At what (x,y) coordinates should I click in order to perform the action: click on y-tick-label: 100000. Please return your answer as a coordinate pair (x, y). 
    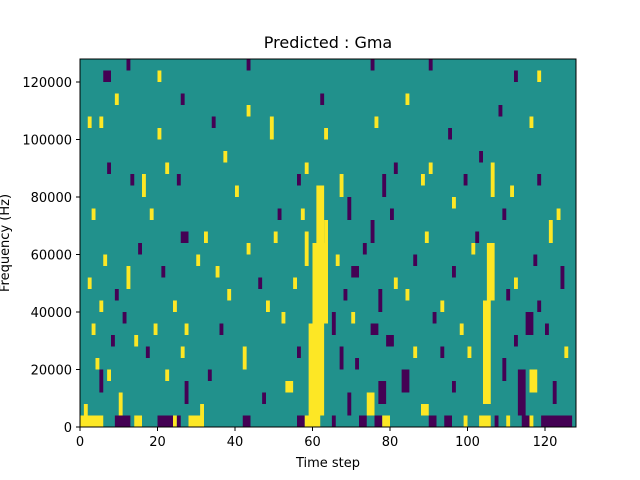
    Looking at the image, I should click on (47, 141).